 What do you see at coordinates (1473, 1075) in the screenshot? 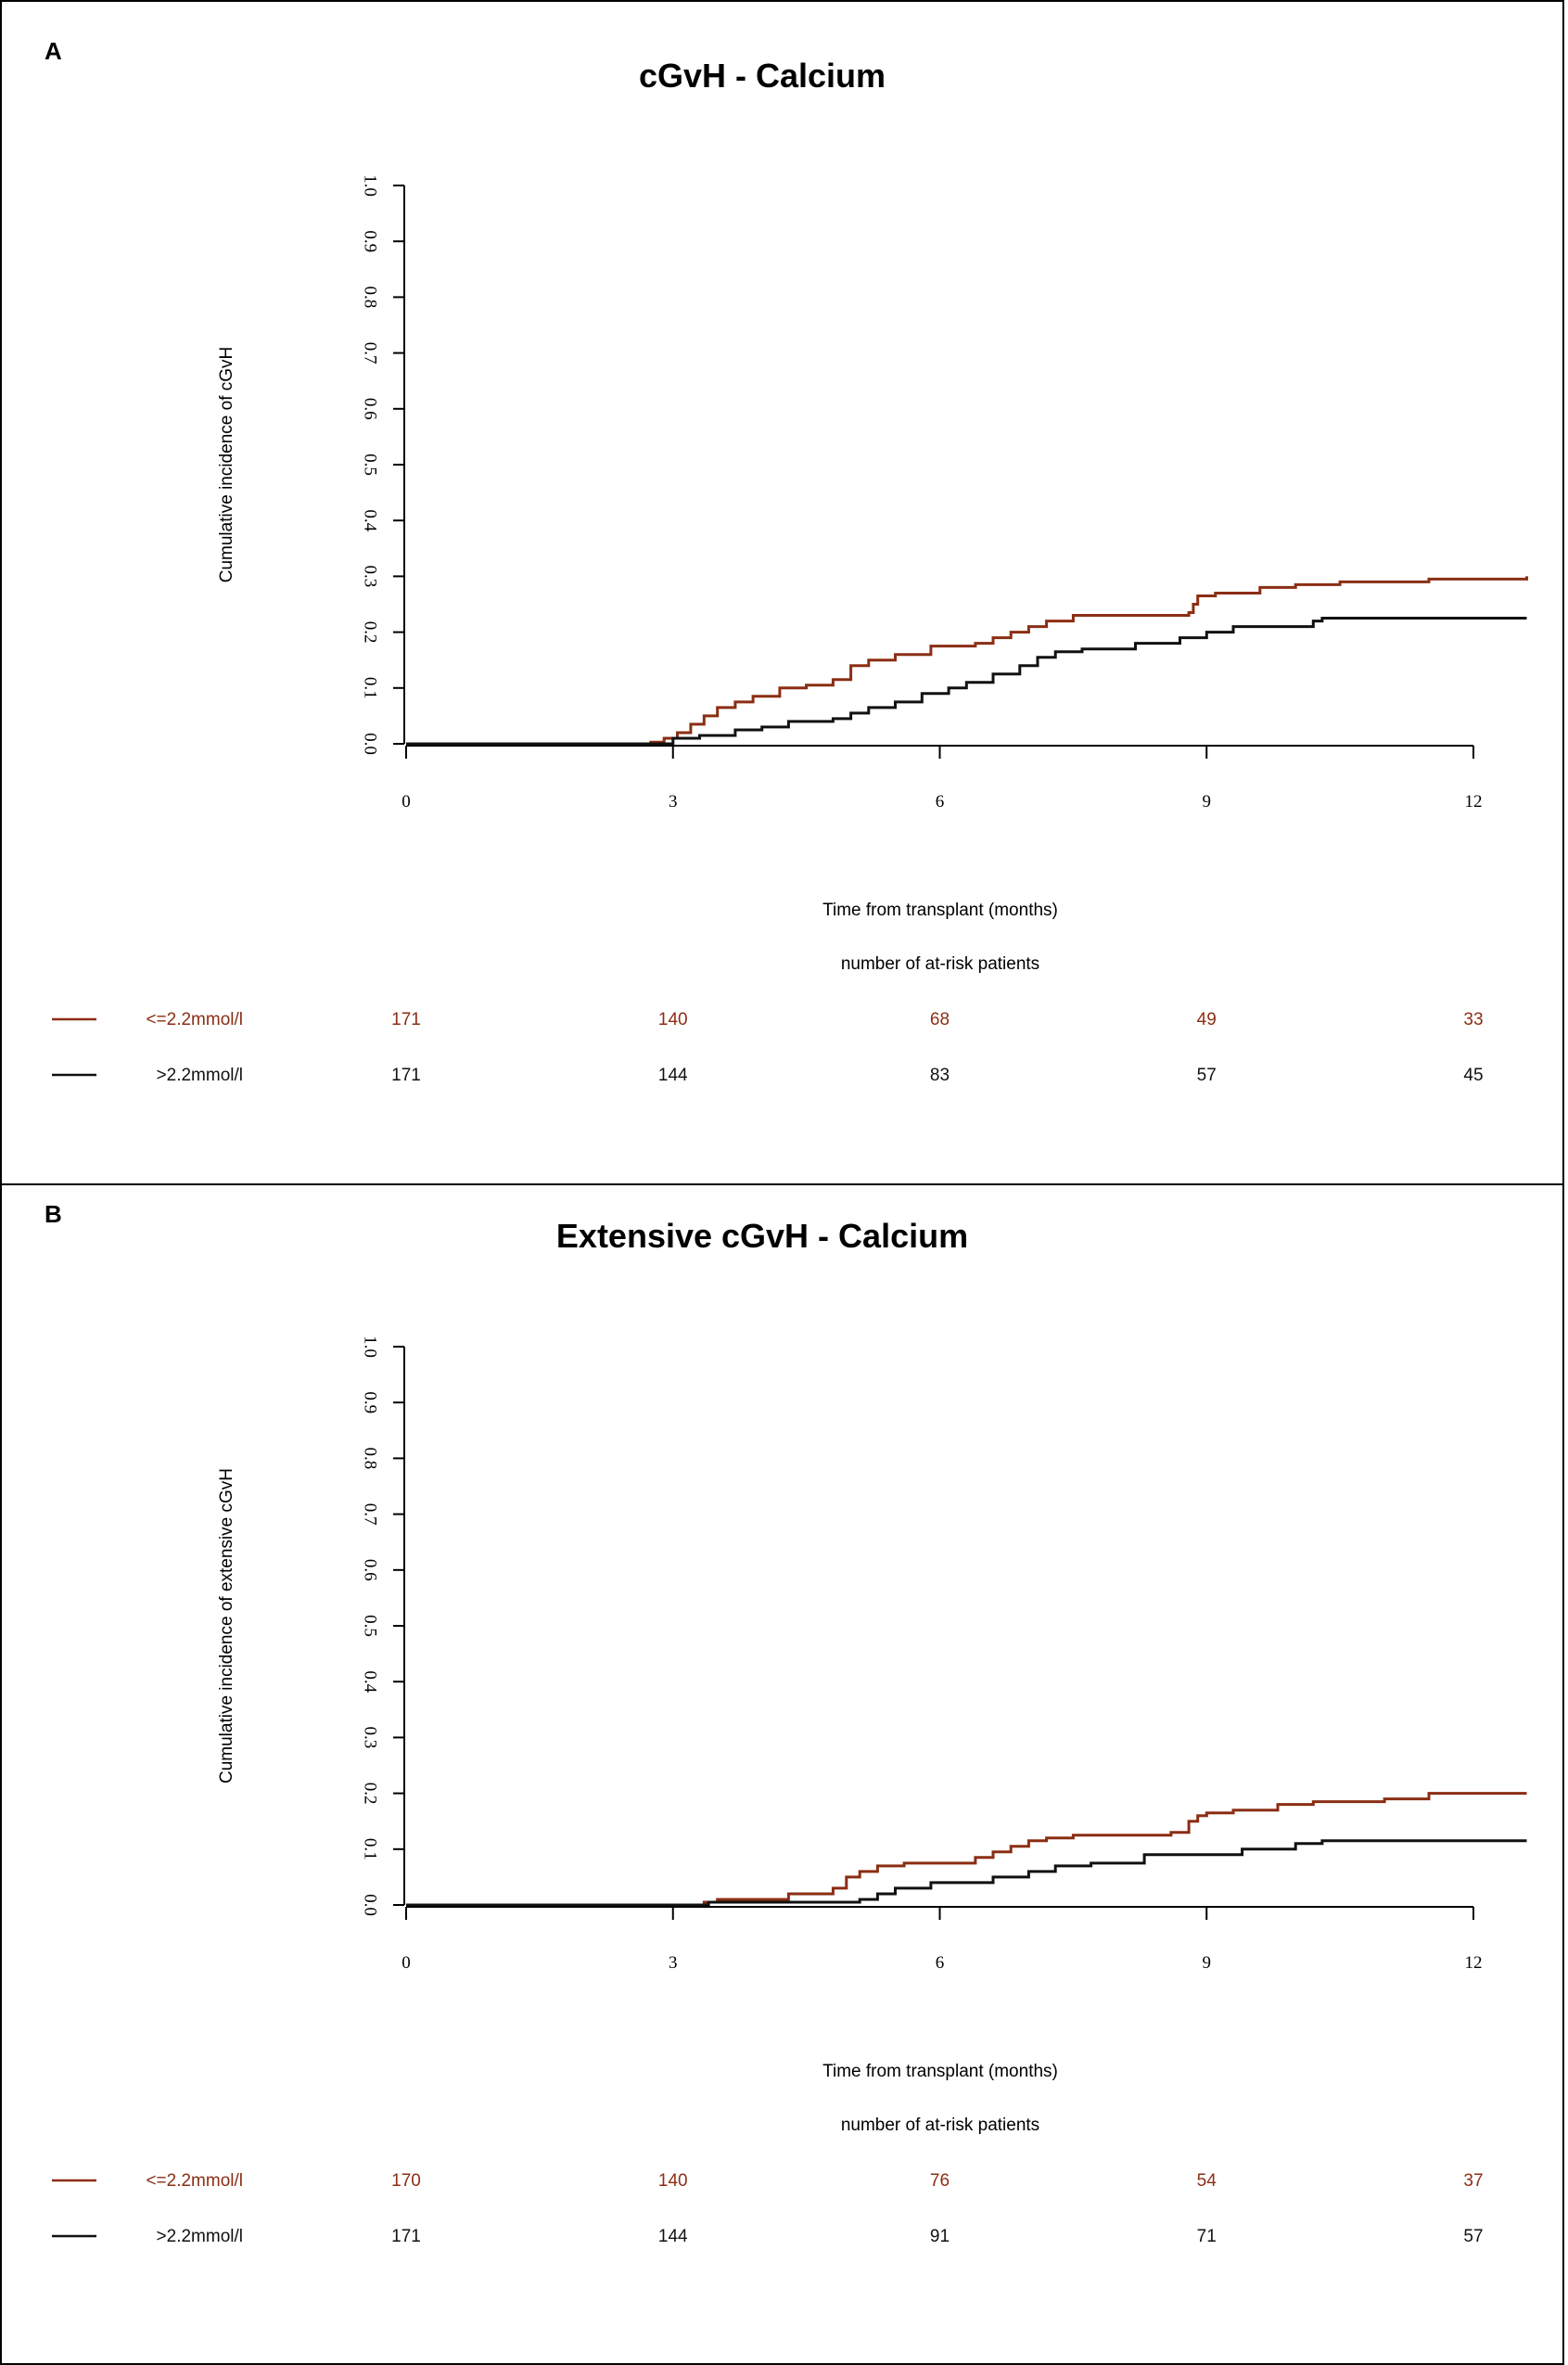
I see `risk-count: 45` at bounding box center [1473, 1075].